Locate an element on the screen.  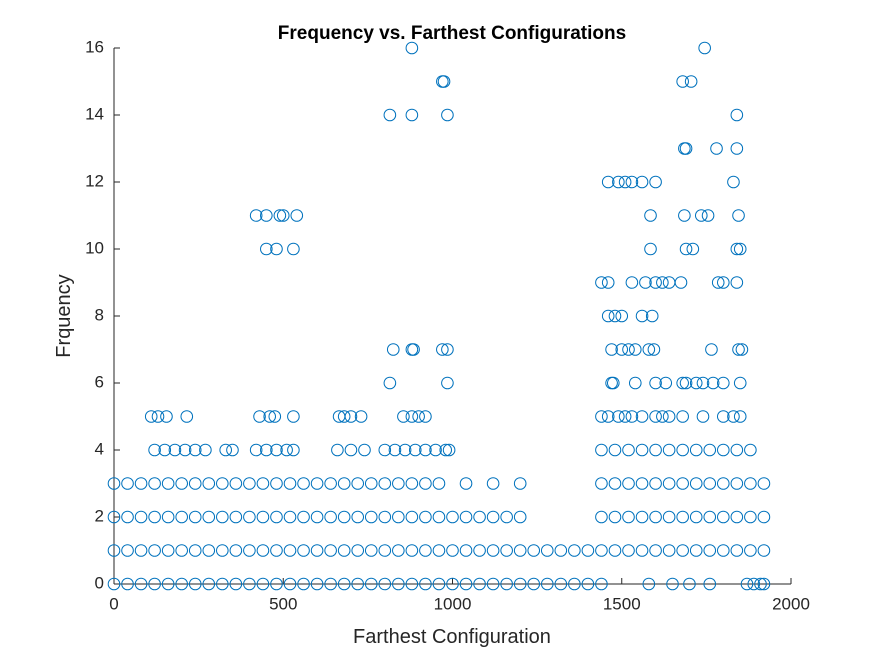
y-axis-label: Frquency is located at coordinates (64, 315).